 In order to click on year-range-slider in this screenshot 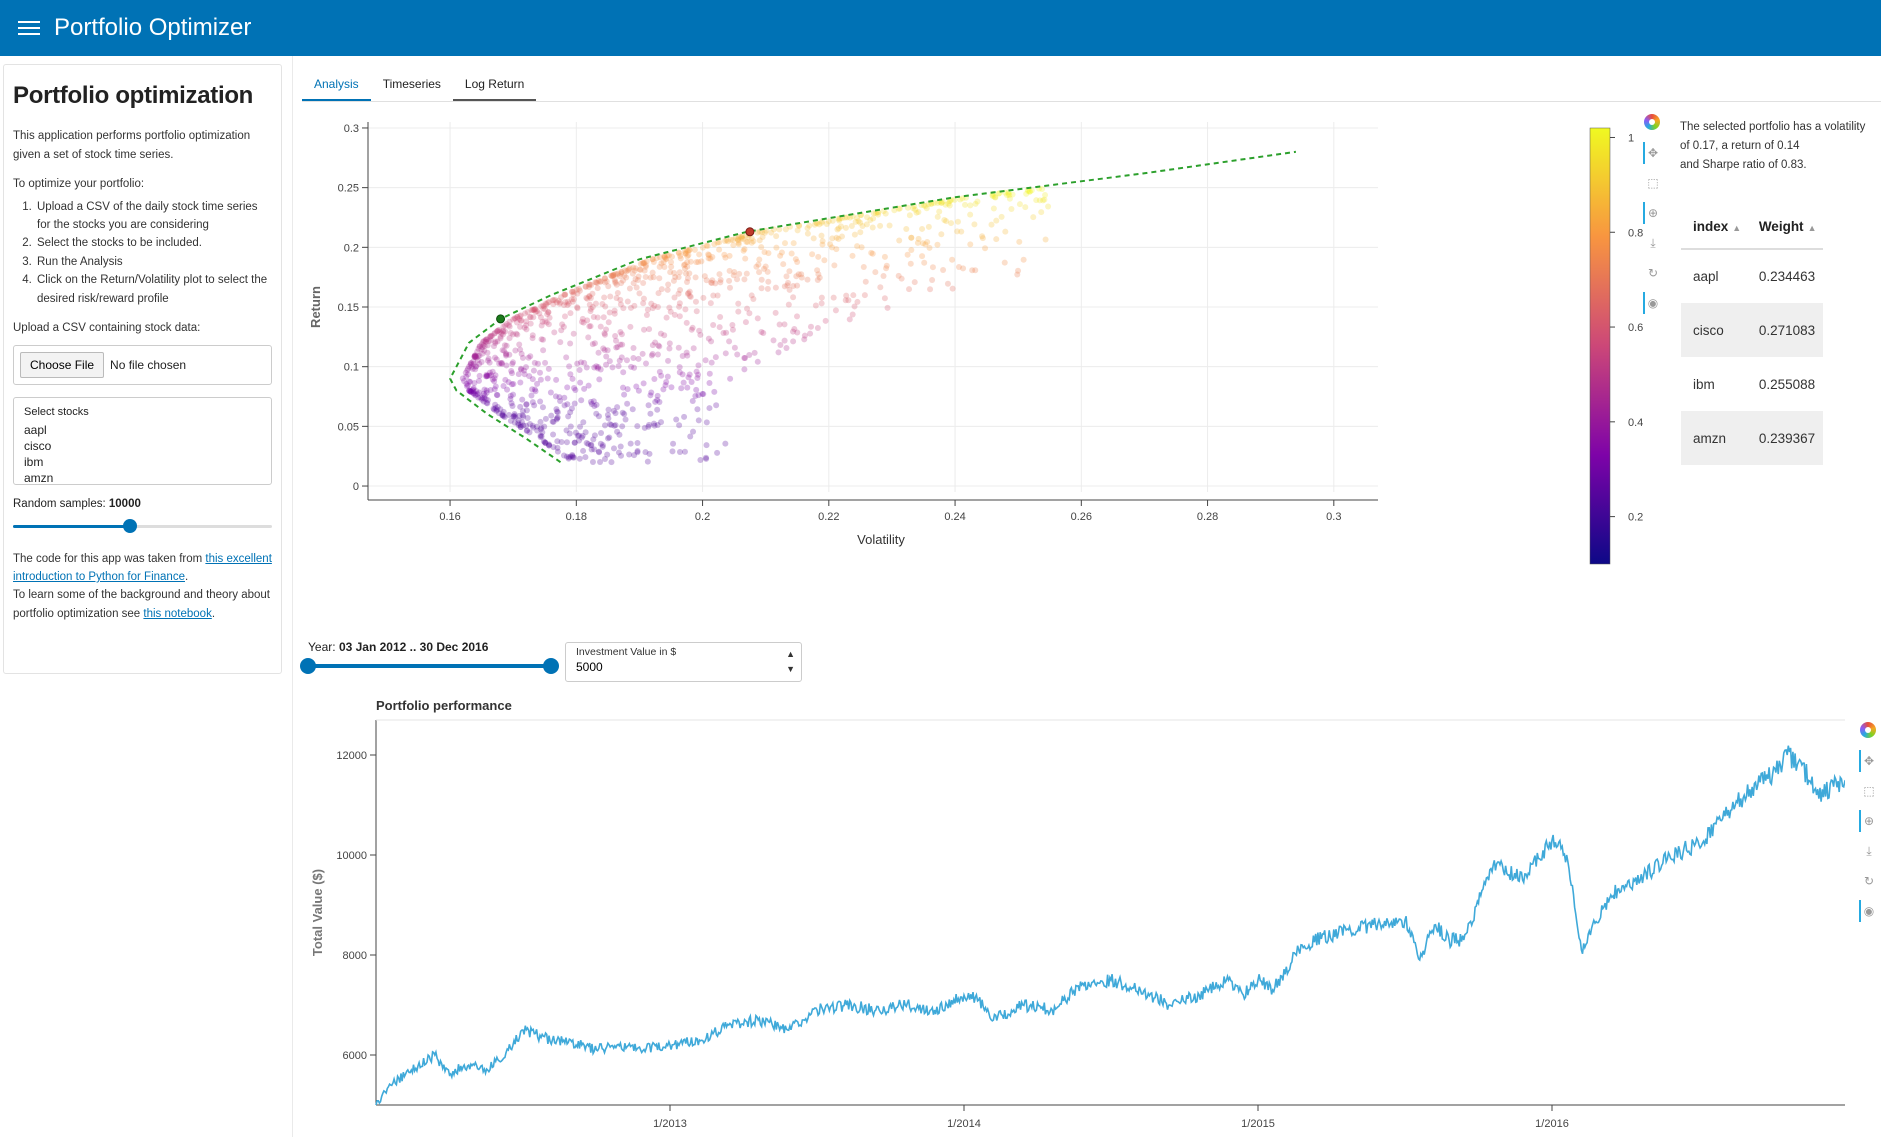, I will do `click(429, 666)`.